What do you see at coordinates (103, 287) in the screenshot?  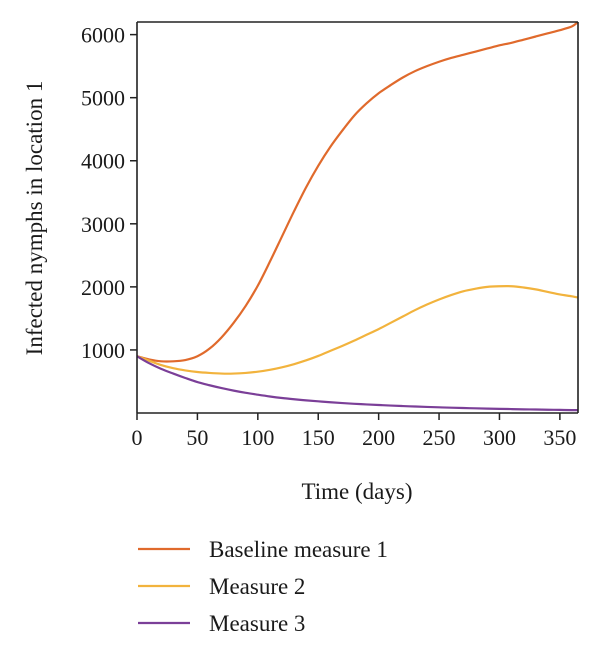 I see `y-tick-label: 2000` at bounding box center [103, 287].